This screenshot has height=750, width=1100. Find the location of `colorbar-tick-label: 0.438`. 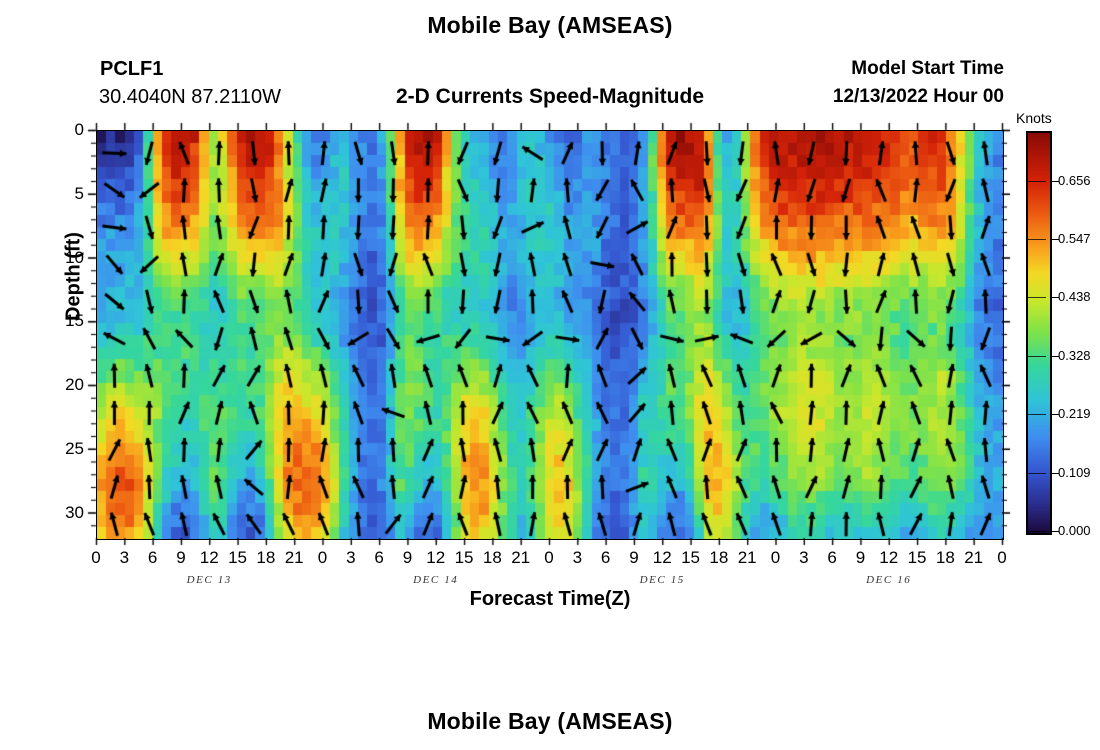

colorbar-tick-label: 0.438 is located at coordinates (1074, 297).